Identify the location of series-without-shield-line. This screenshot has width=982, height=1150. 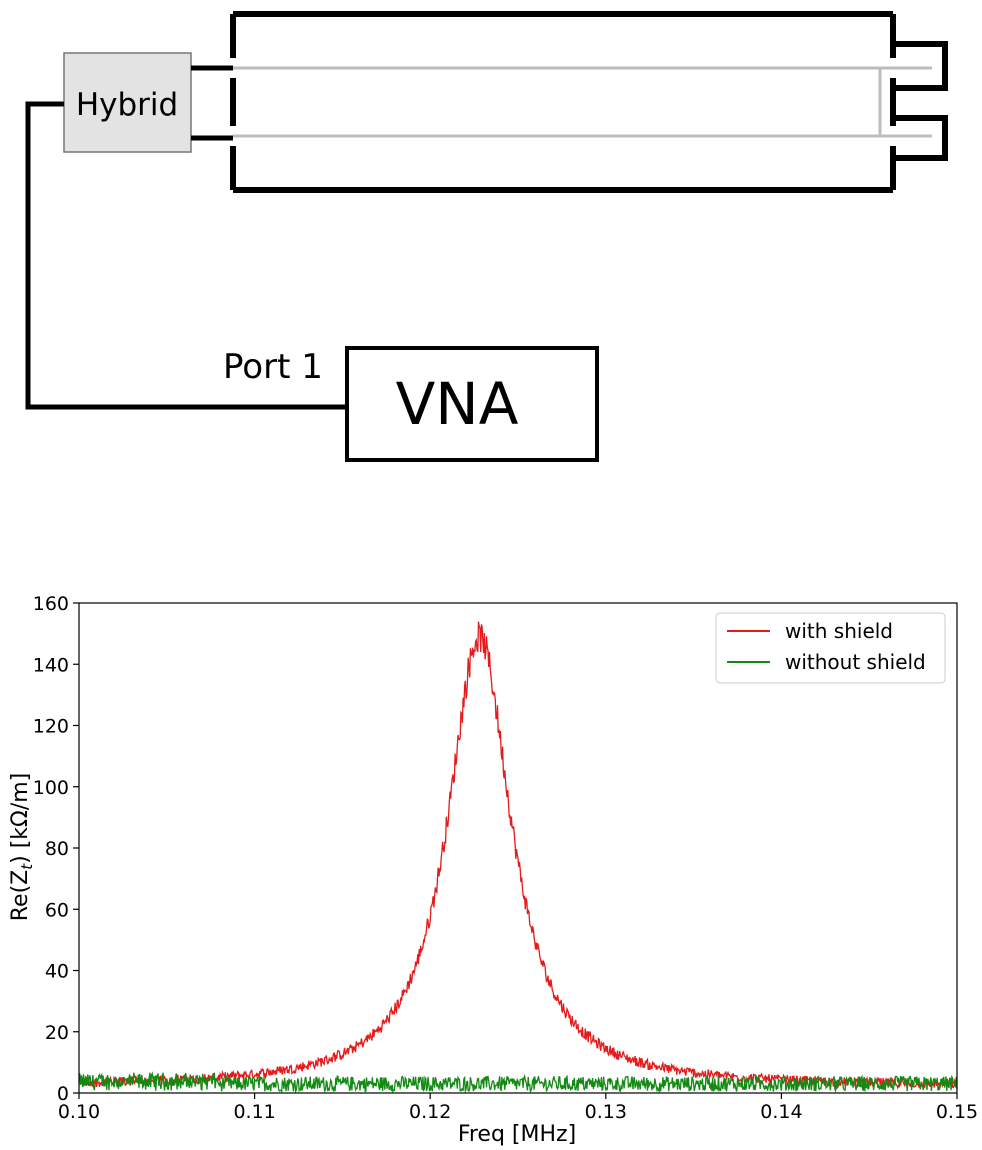
(518, 1082).